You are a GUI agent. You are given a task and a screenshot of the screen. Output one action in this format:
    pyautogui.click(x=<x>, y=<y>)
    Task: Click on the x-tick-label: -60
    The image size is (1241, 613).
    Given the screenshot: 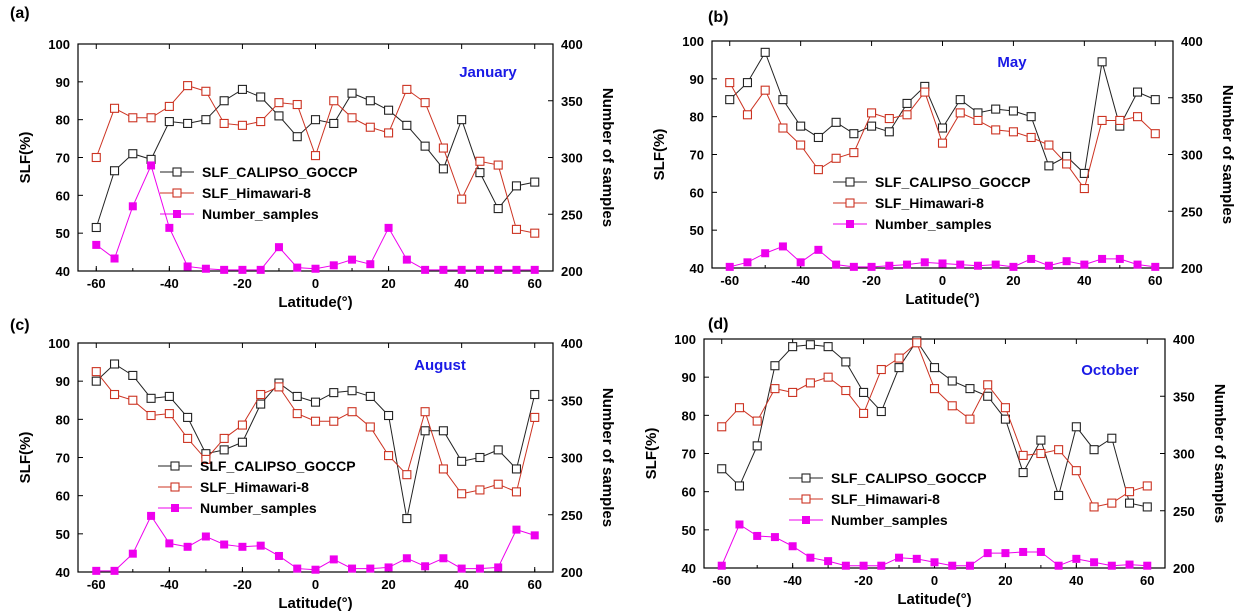 What is the action you would take?
    pyautogui.click(x=96, y=584)
    